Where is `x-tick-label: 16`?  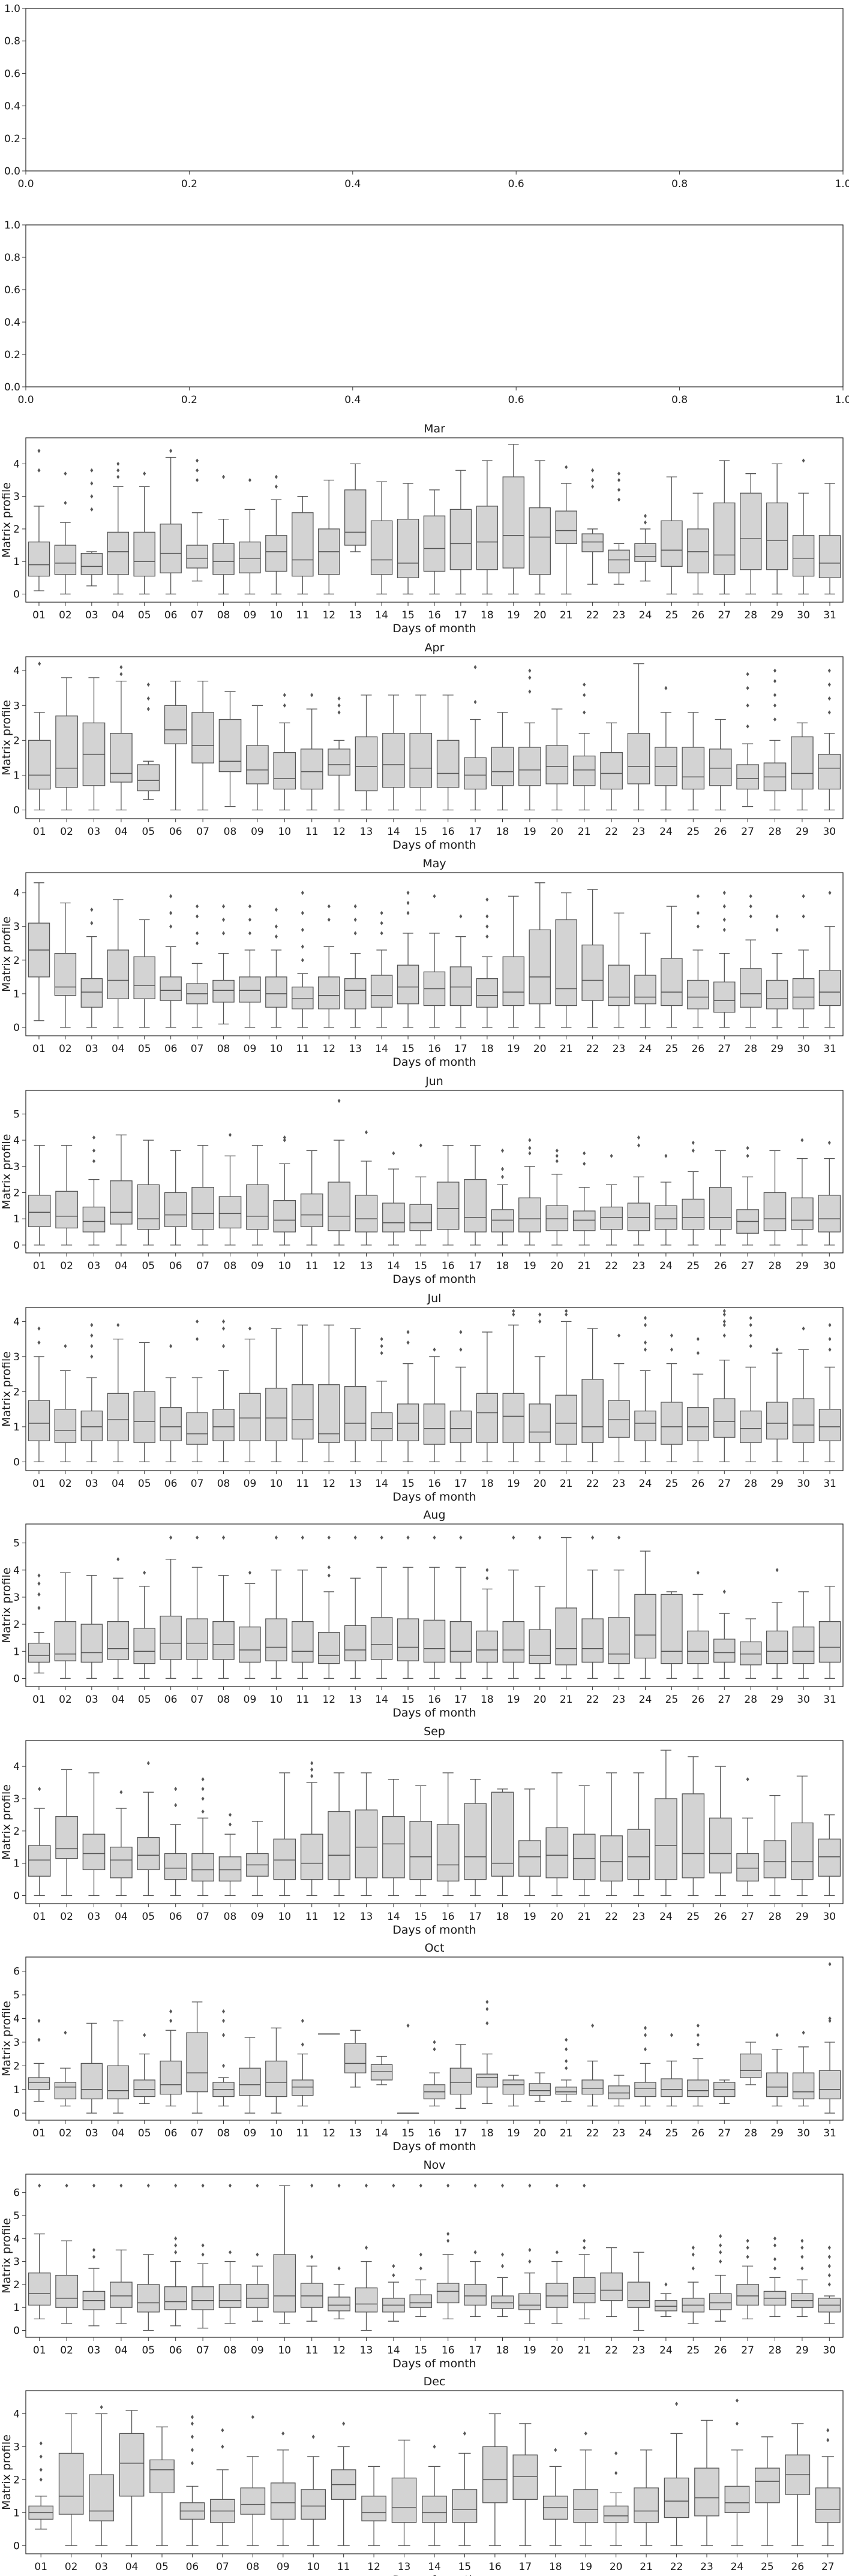
x-tick-label: 16 is located at coordinates (495, 2567).